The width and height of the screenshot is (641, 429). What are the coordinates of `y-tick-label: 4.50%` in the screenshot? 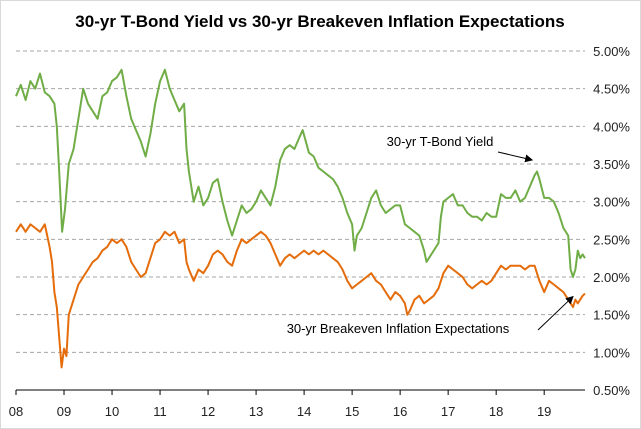 It's located at (611, 89).